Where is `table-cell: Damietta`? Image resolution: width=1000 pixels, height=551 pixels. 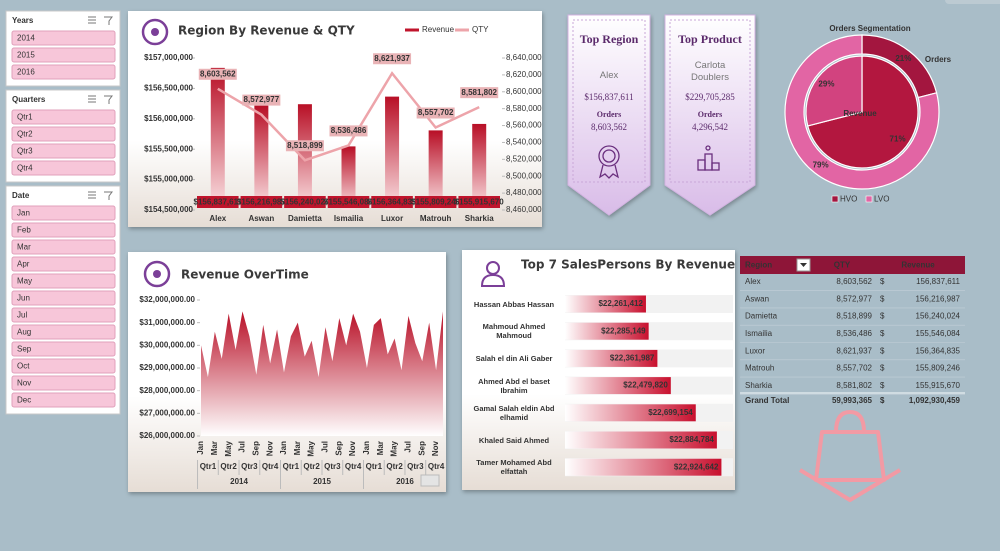
table-cell: Damietta is located at coordinates (761, 316).